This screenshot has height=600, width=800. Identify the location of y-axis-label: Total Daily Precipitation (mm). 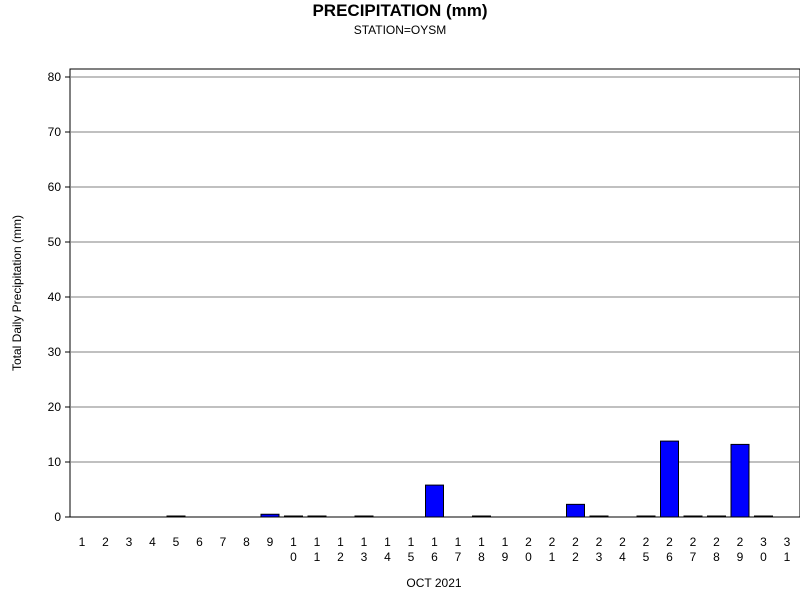
(17, 293).